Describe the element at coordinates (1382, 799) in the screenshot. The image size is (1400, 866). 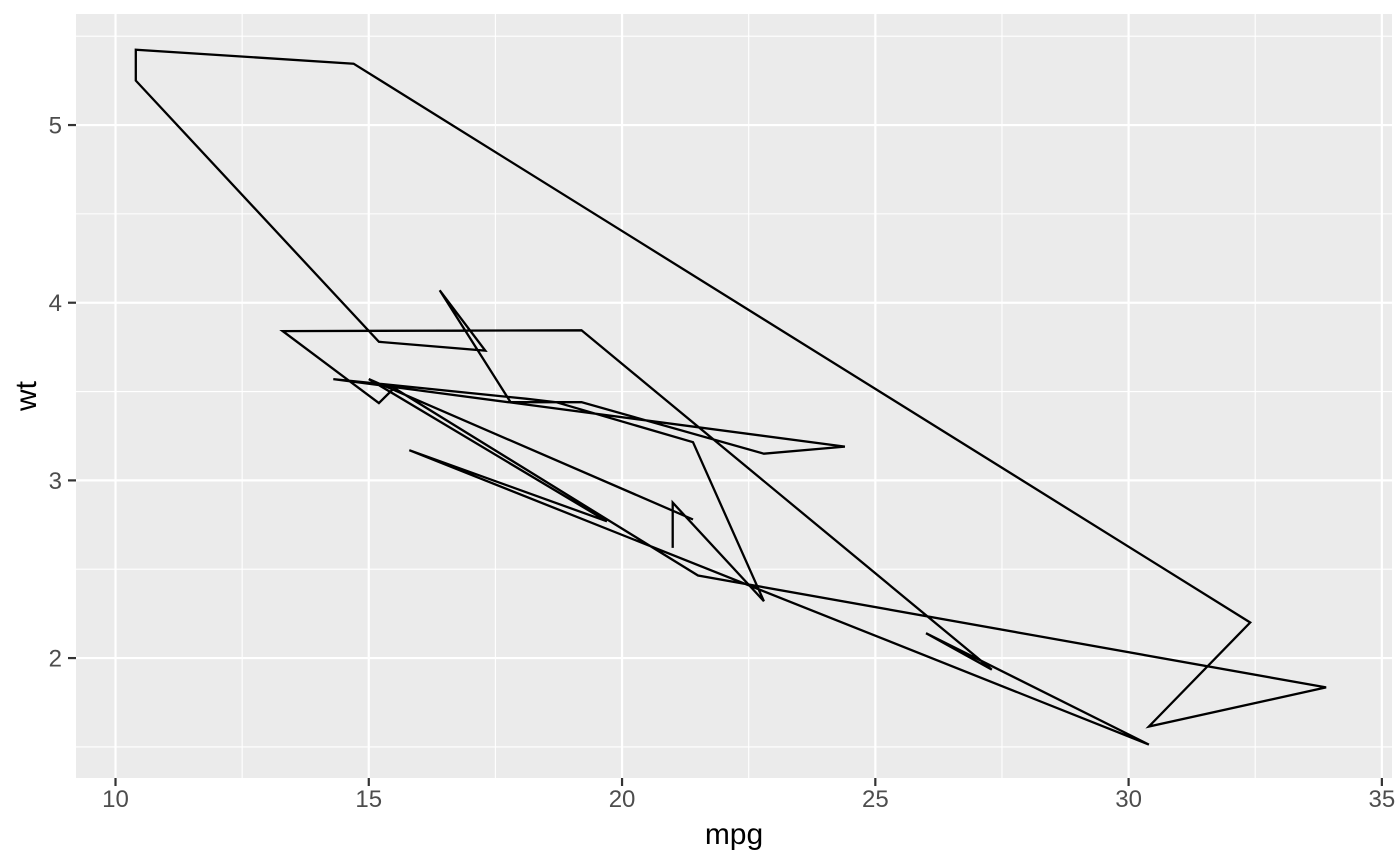
I see `x-tick-label: 35` at that location.